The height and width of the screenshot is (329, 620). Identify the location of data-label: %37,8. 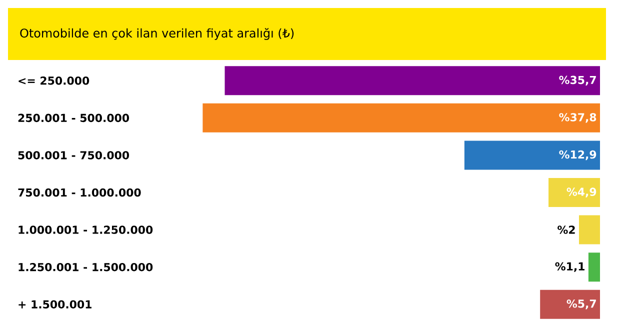
(577, 118).